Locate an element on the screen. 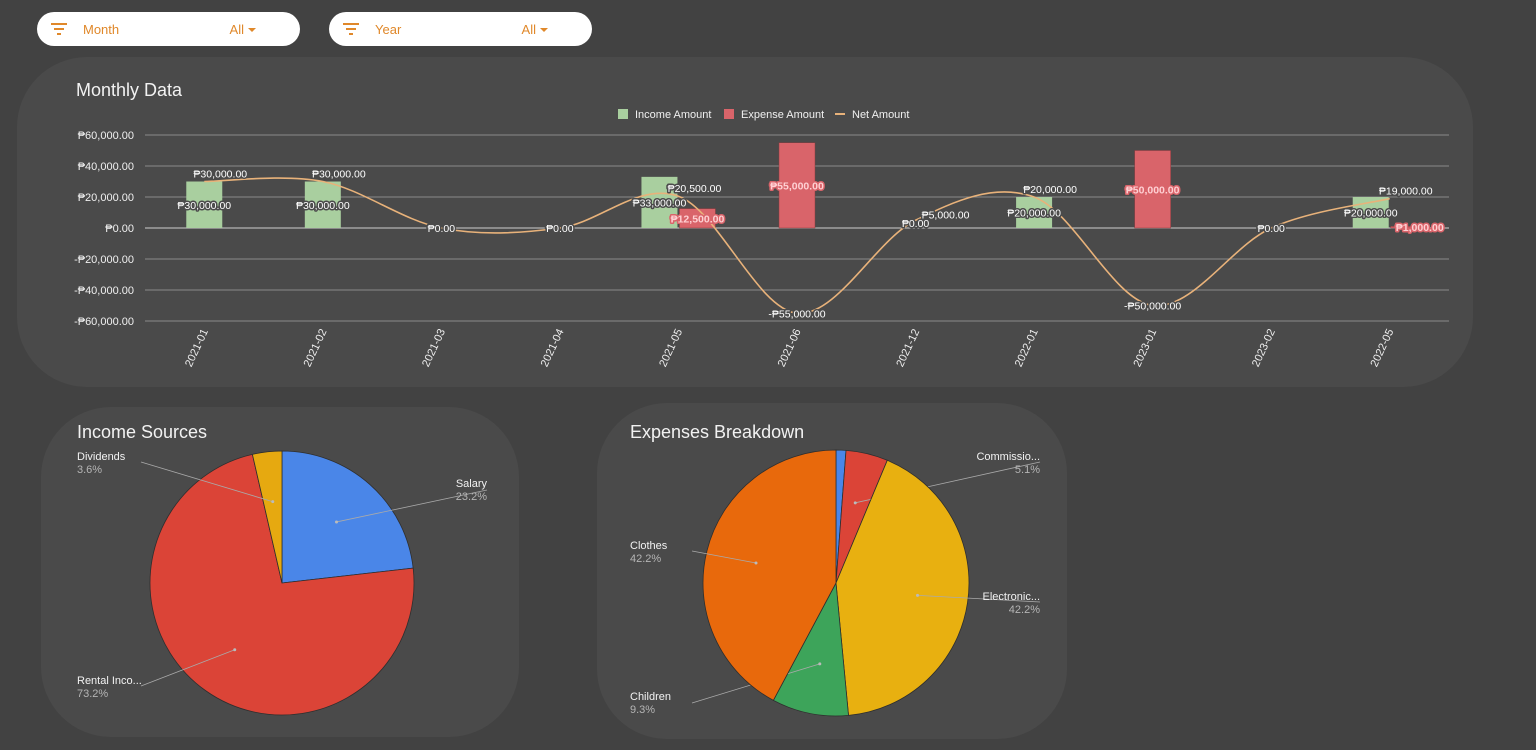 The width and height of the screenshot is (1536, 750). pie-slice-label: Clothes is located at coordinates (649, 546).